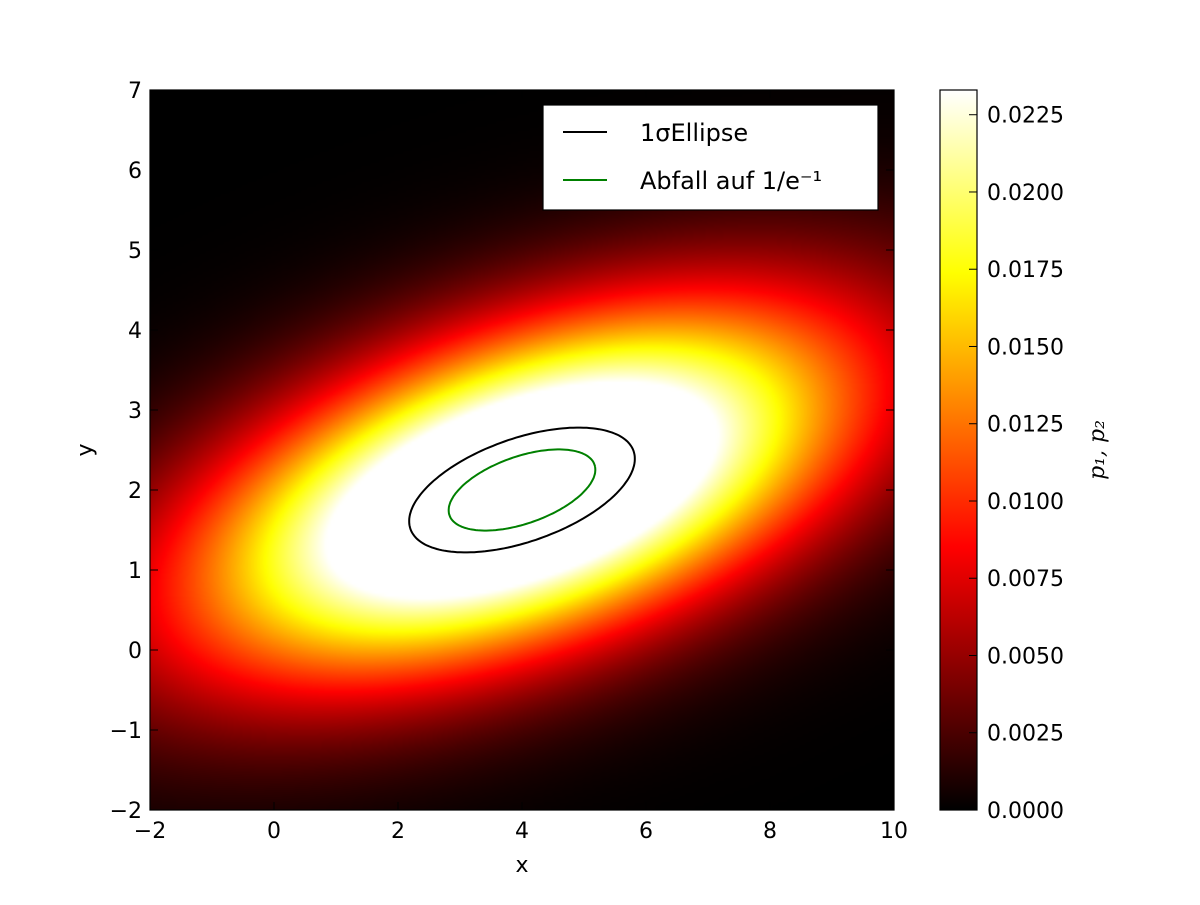  Describe the element at coordinates (135, 571) in the screenshot. I see `y-tick-label: 1` at that location.